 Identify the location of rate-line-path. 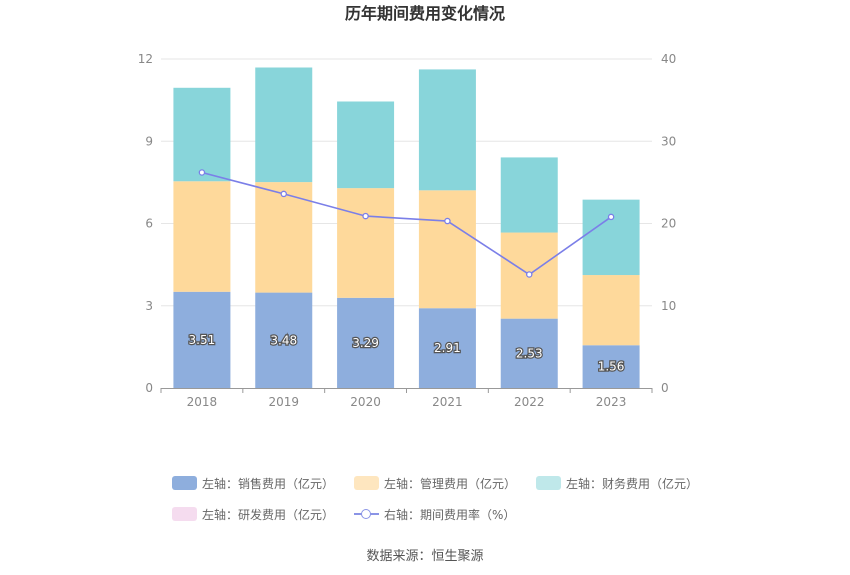
(406, 223).